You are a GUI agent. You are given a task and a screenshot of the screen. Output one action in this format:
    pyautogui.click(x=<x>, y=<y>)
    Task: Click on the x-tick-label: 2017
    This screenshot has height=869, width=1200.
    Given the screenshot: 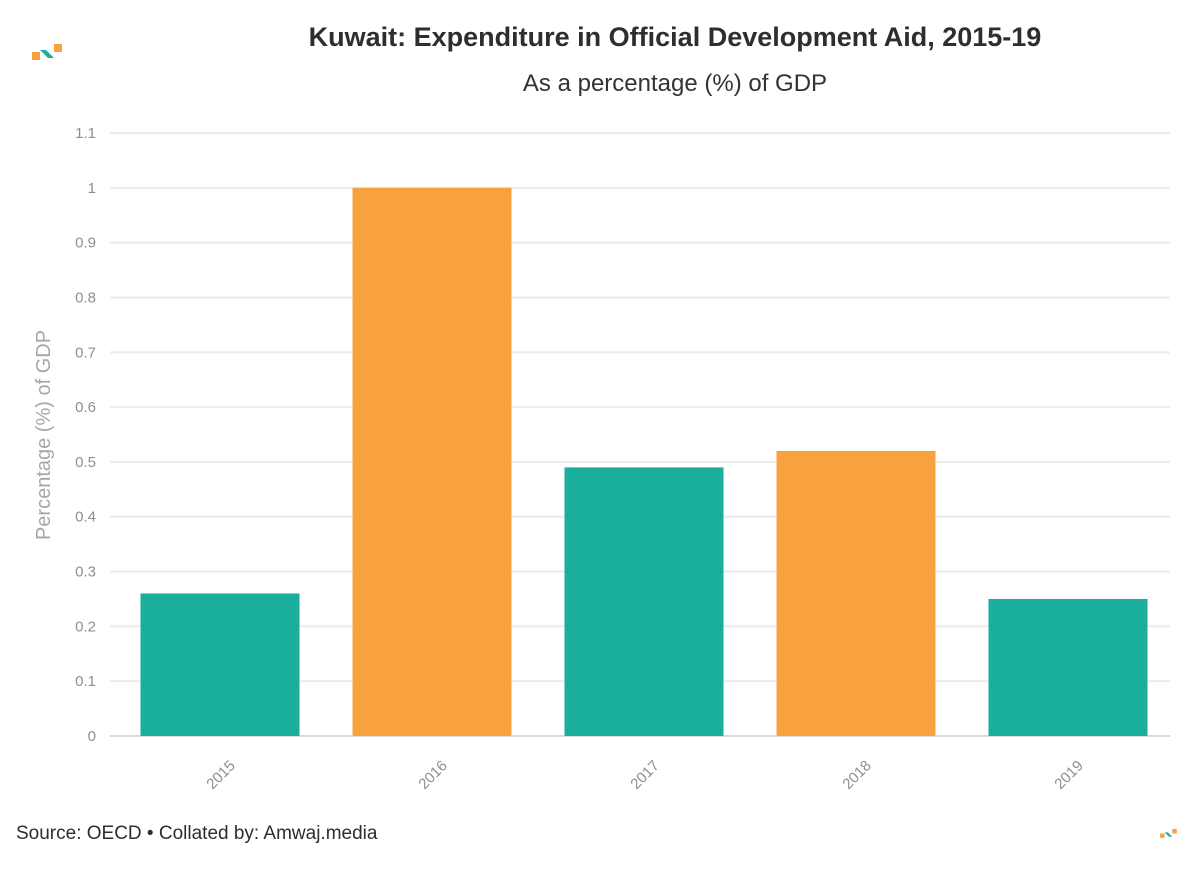 What is the action you would take?
    pyautogui.click(x=645, y=775)
    